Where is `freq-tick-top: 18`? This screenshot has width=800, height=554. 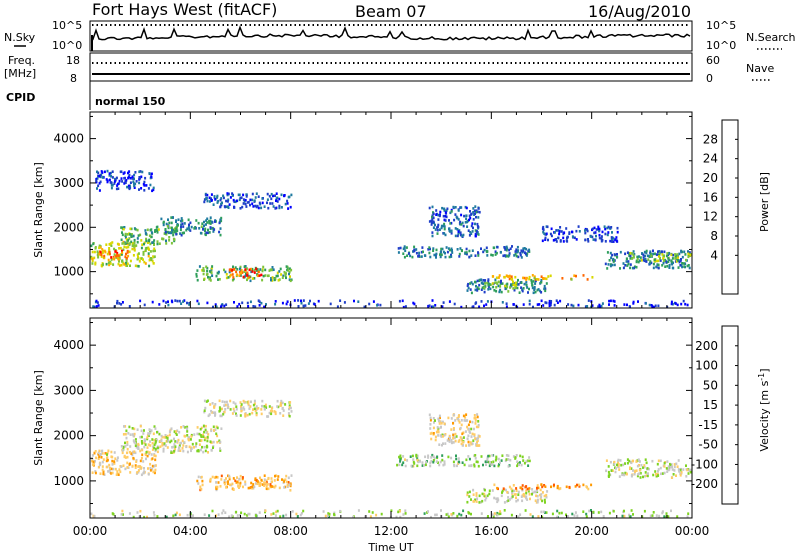
freq-tick-top: 18 is located at coordinates (73, 60).